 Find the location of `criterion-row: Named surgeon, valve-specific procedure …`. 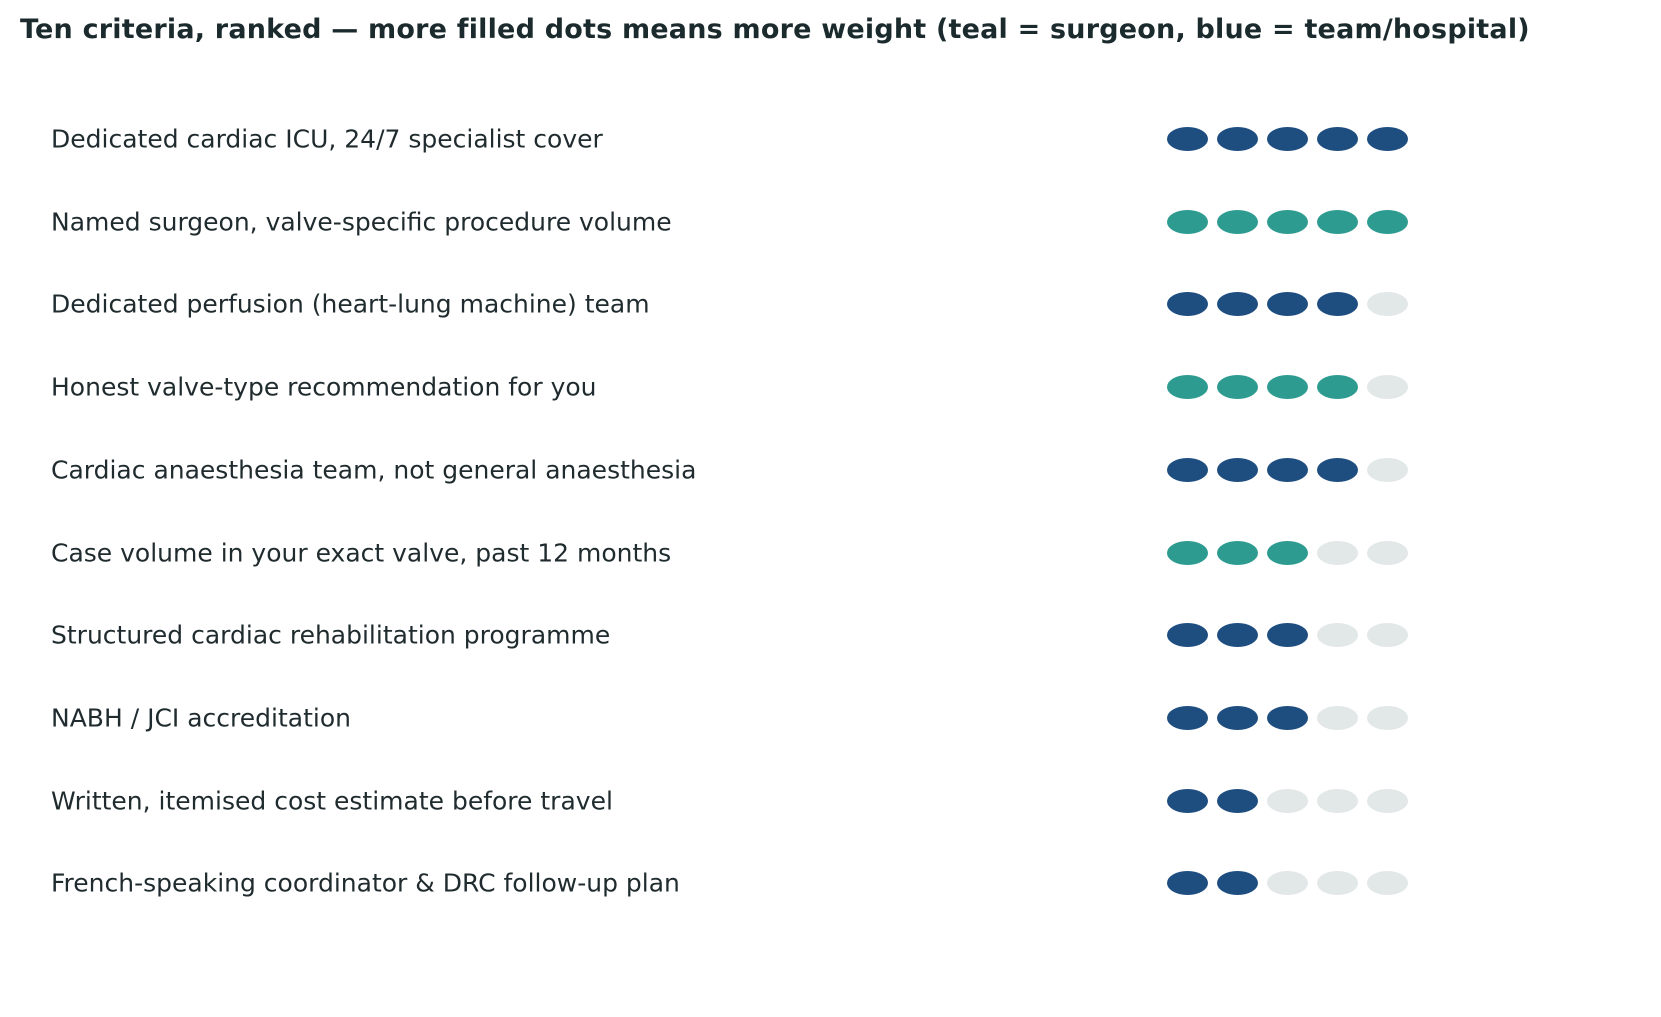

criterion-row: Named surgeon, valve-specific procedure … is located at coordinates (830, 222).